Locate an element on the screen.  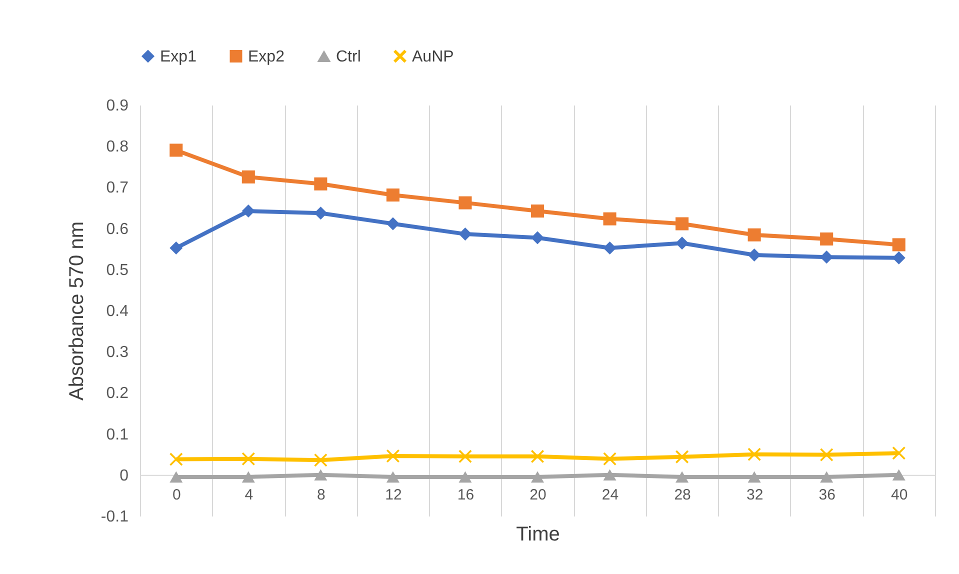
x-tick-label: 36 is located at coordinates (827, 495).